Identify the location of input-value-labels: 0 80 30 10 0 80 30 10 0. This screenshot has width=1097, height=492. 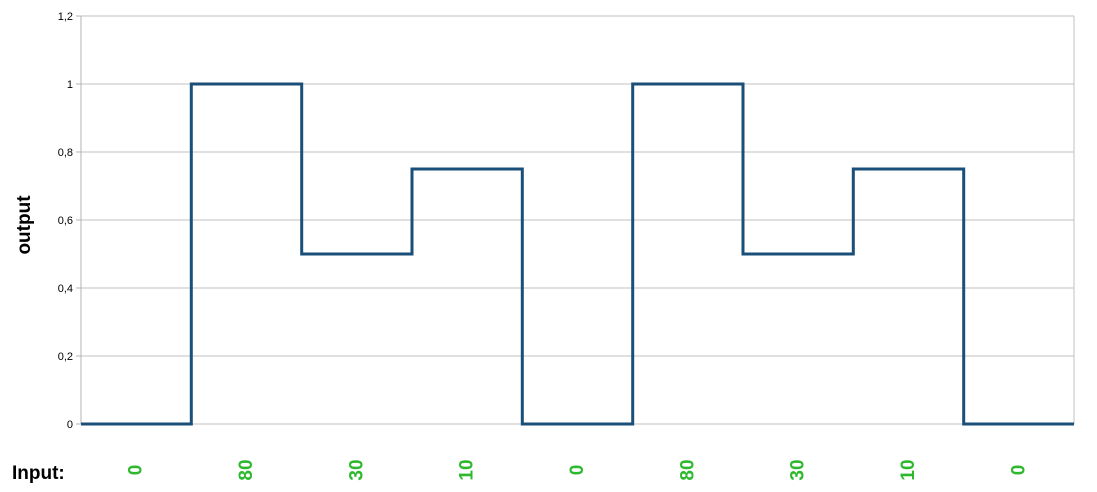
(578, 469).